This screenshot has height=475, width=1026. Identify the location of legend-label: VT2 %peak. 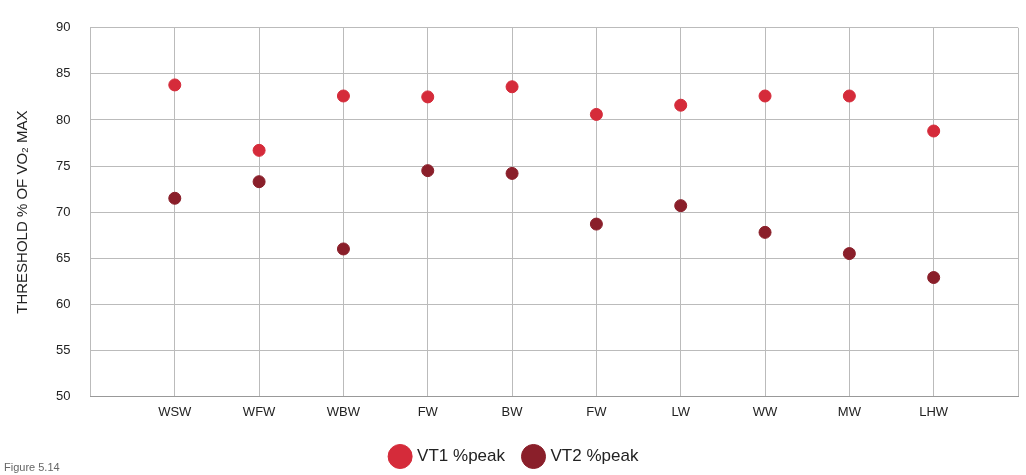
(594, 456).